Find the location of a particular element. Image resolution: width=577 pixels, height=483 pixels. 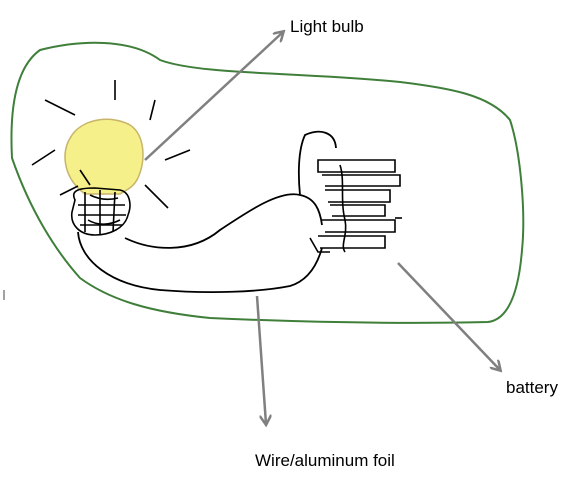

light-bulb-glow is located at coordinates (104, 156).